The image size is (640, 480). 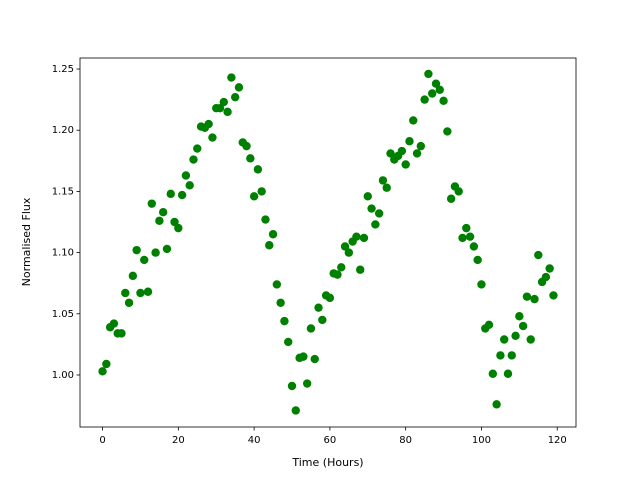 What do you see at coordinates (63, 130) in the screenshot?
I see `y-tick-label: 1.20` at bounding box center [63, 130].